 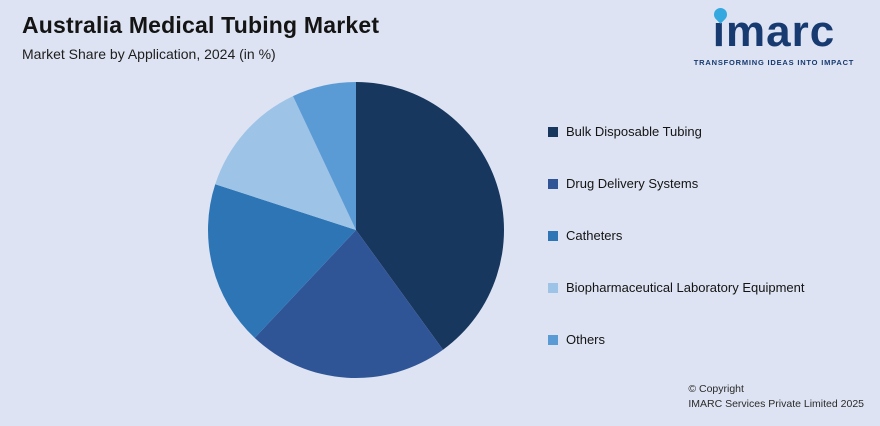 I want to click on legend-item: Biopharmaceutical Laboratory Equipment, so click(x=676, y=287).